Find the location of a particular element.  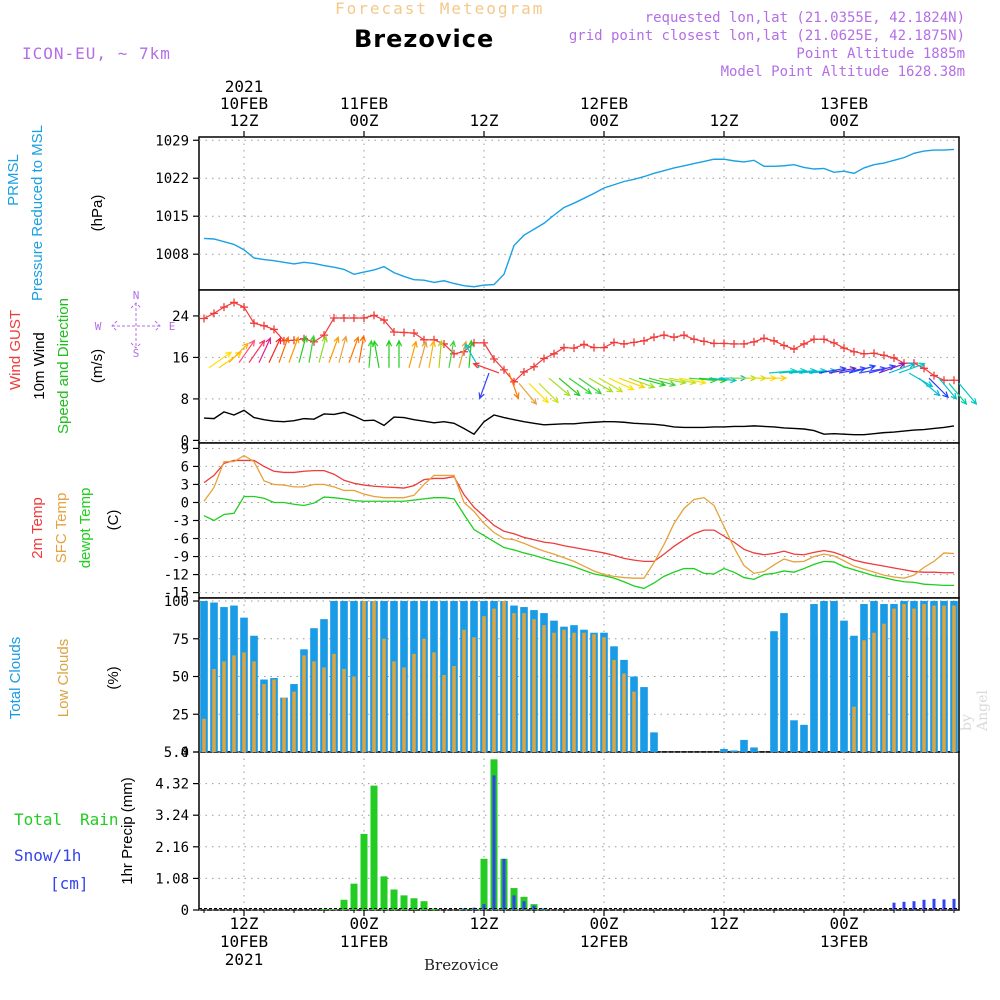

y-tick-label: 1022 is located at coordinates (172, 179).